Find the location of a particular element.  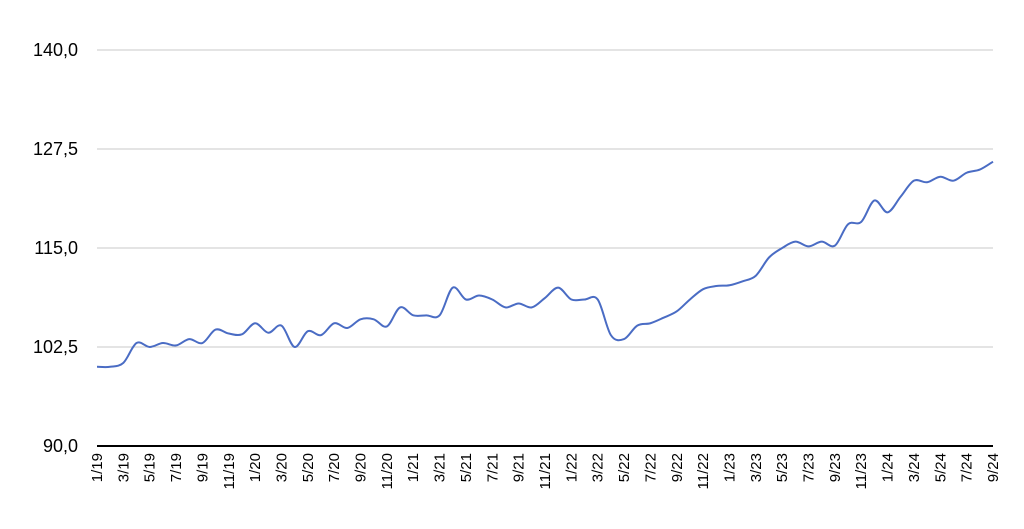

x-tick-label: 9/19 is located at coordinates (202, 467).